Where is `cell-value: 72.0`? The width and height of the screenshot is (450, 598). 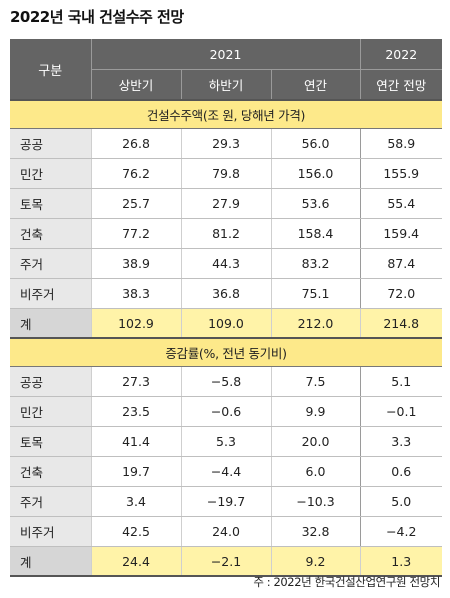
cell-value: 72.0 is located at coordinates (400, 293).